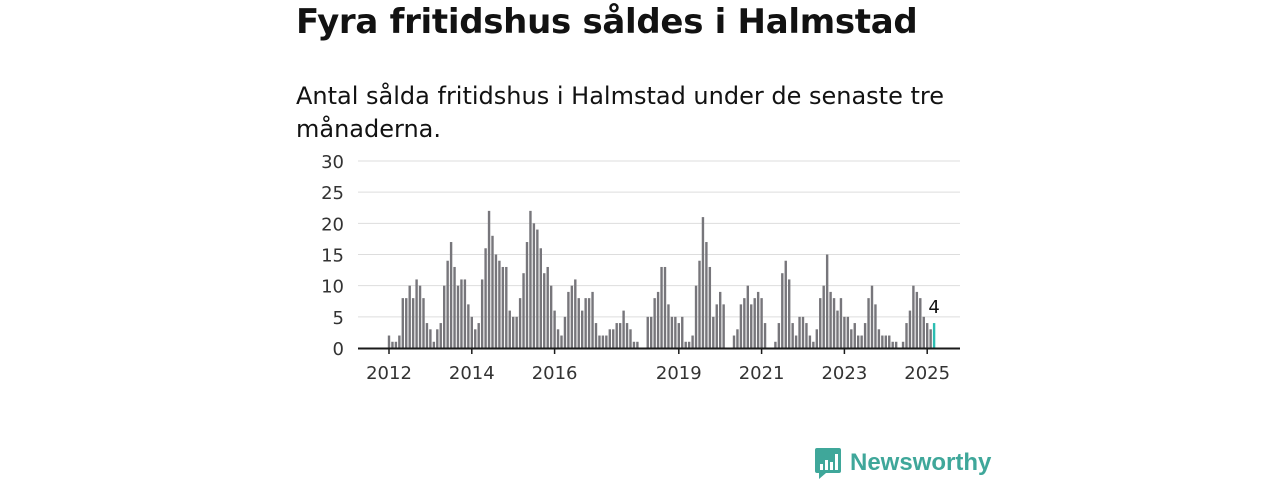  I want to click on x-tick-label: 2019, so click(679, 373).